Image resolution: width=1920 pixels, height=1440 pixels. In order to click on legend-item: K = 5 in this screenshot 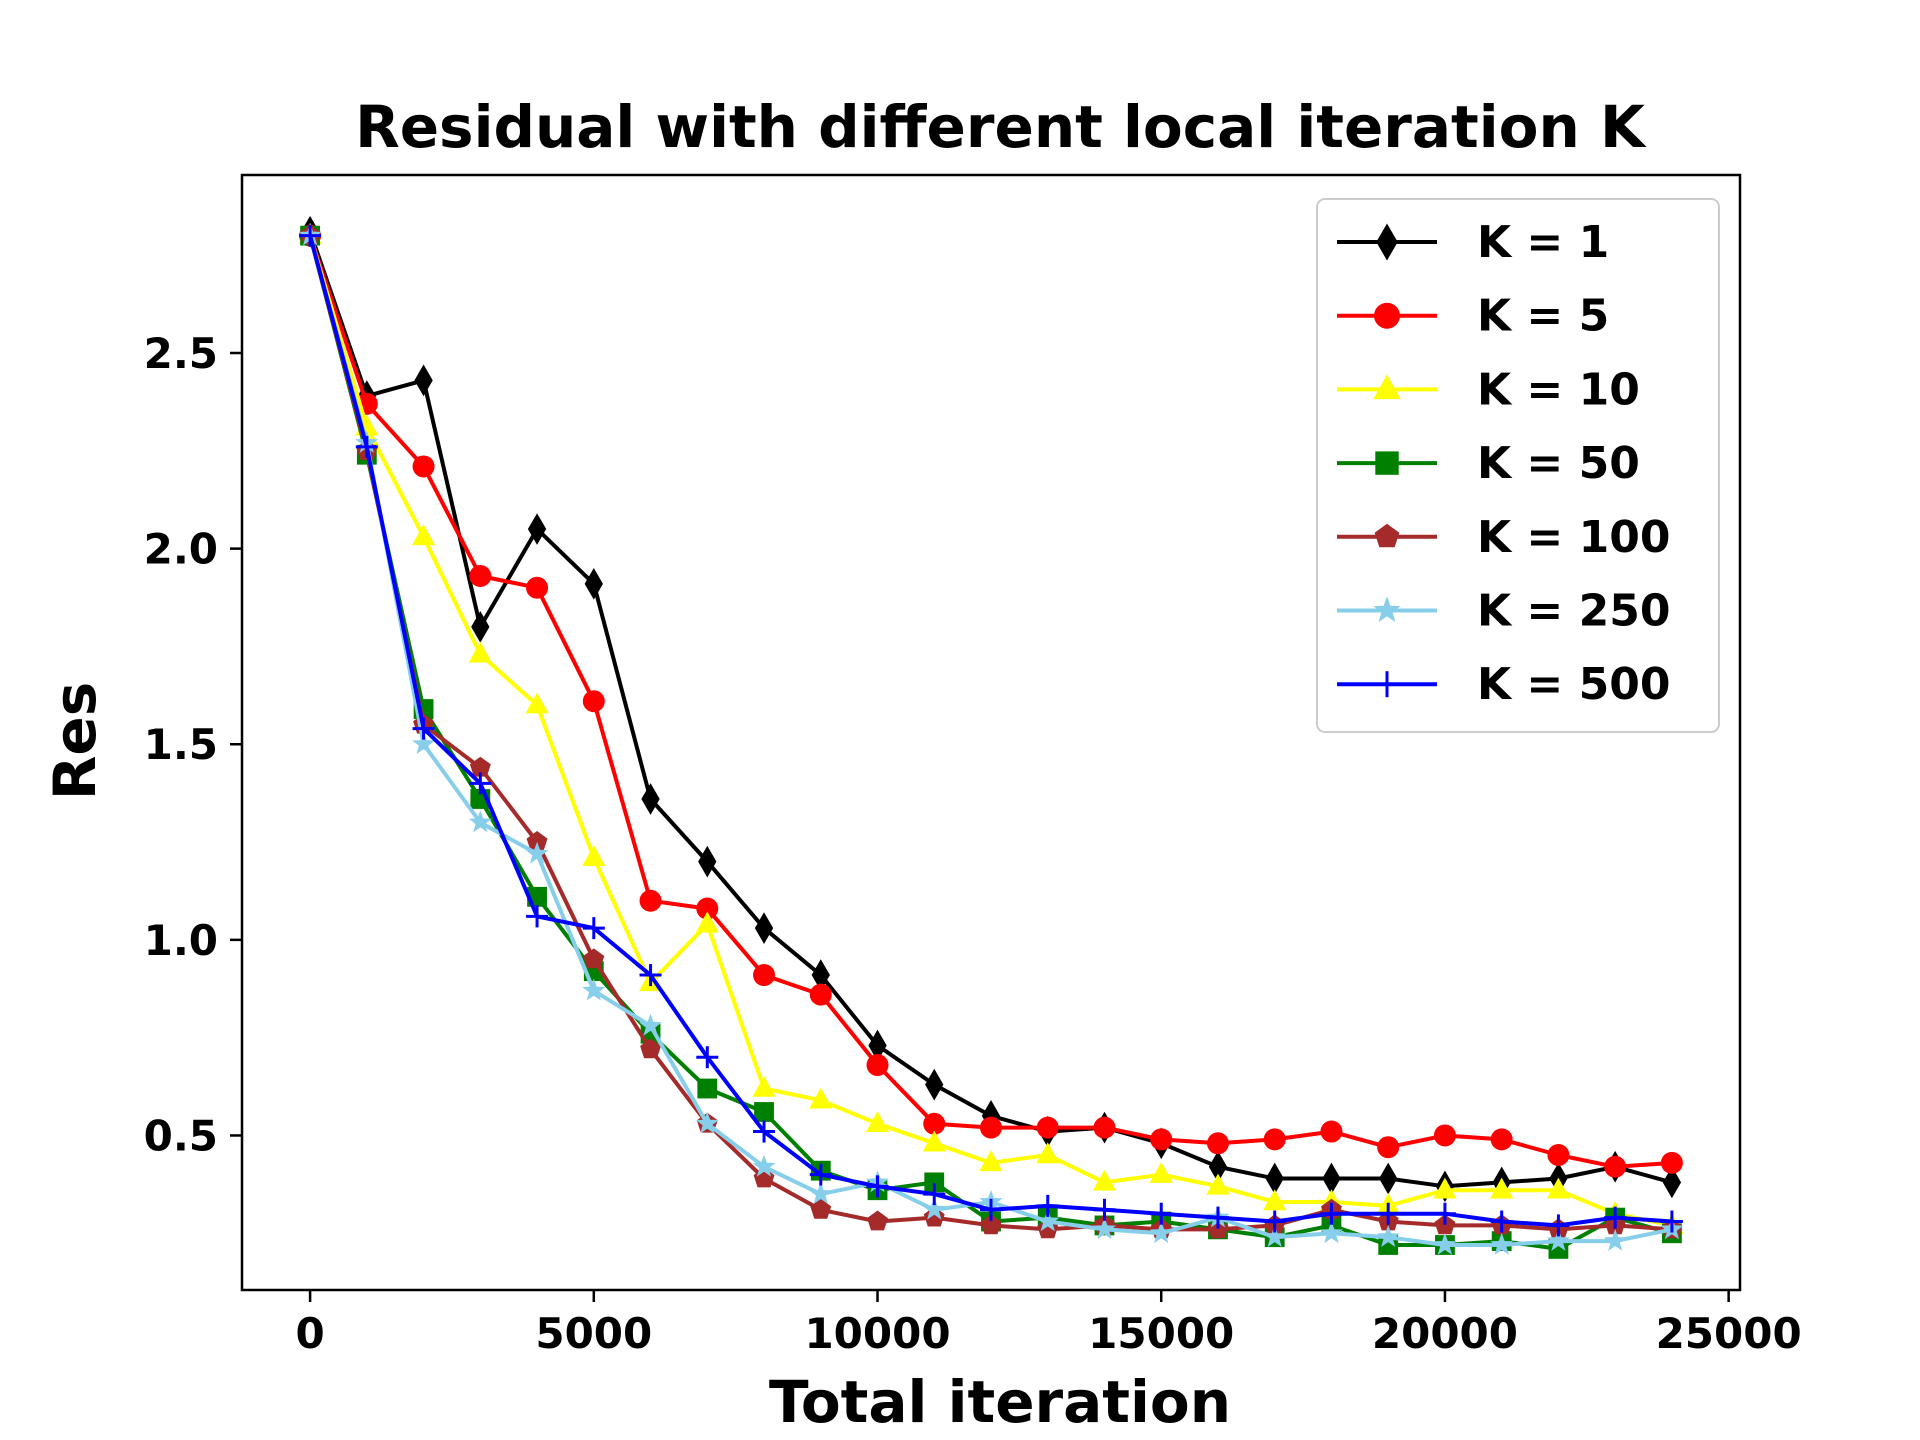, I will do `click(1473, 316)`.